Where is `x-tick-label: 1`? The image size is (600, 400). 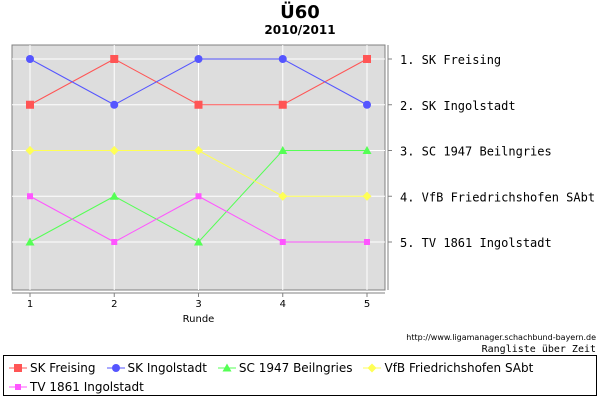
x-tick-label: 1 is located at coordinates (30, 304).